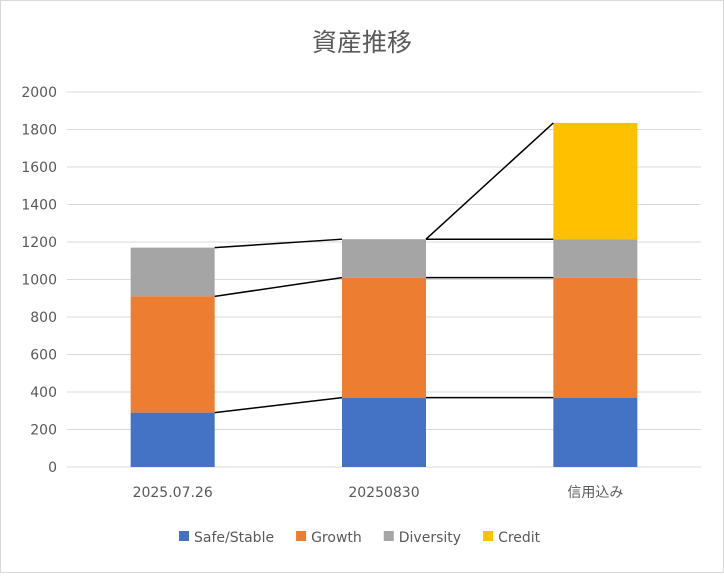  I want to click on legend-item: Diversity, so click(422, 538).